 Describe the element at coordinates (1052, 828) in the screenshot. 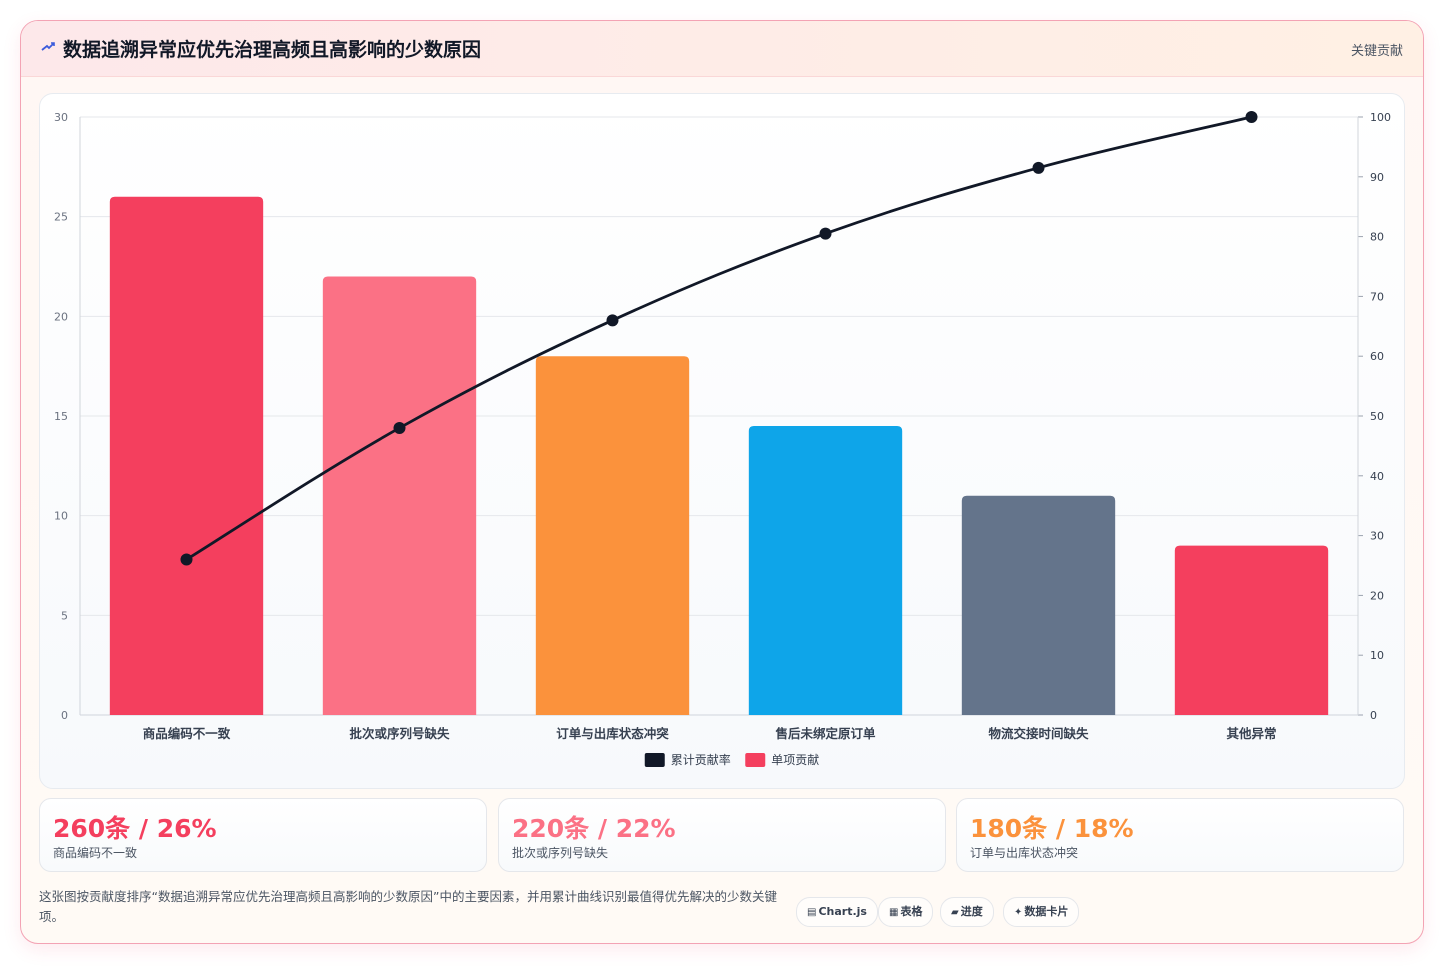

I see `stat-value: 180条 / 18%` at that location.